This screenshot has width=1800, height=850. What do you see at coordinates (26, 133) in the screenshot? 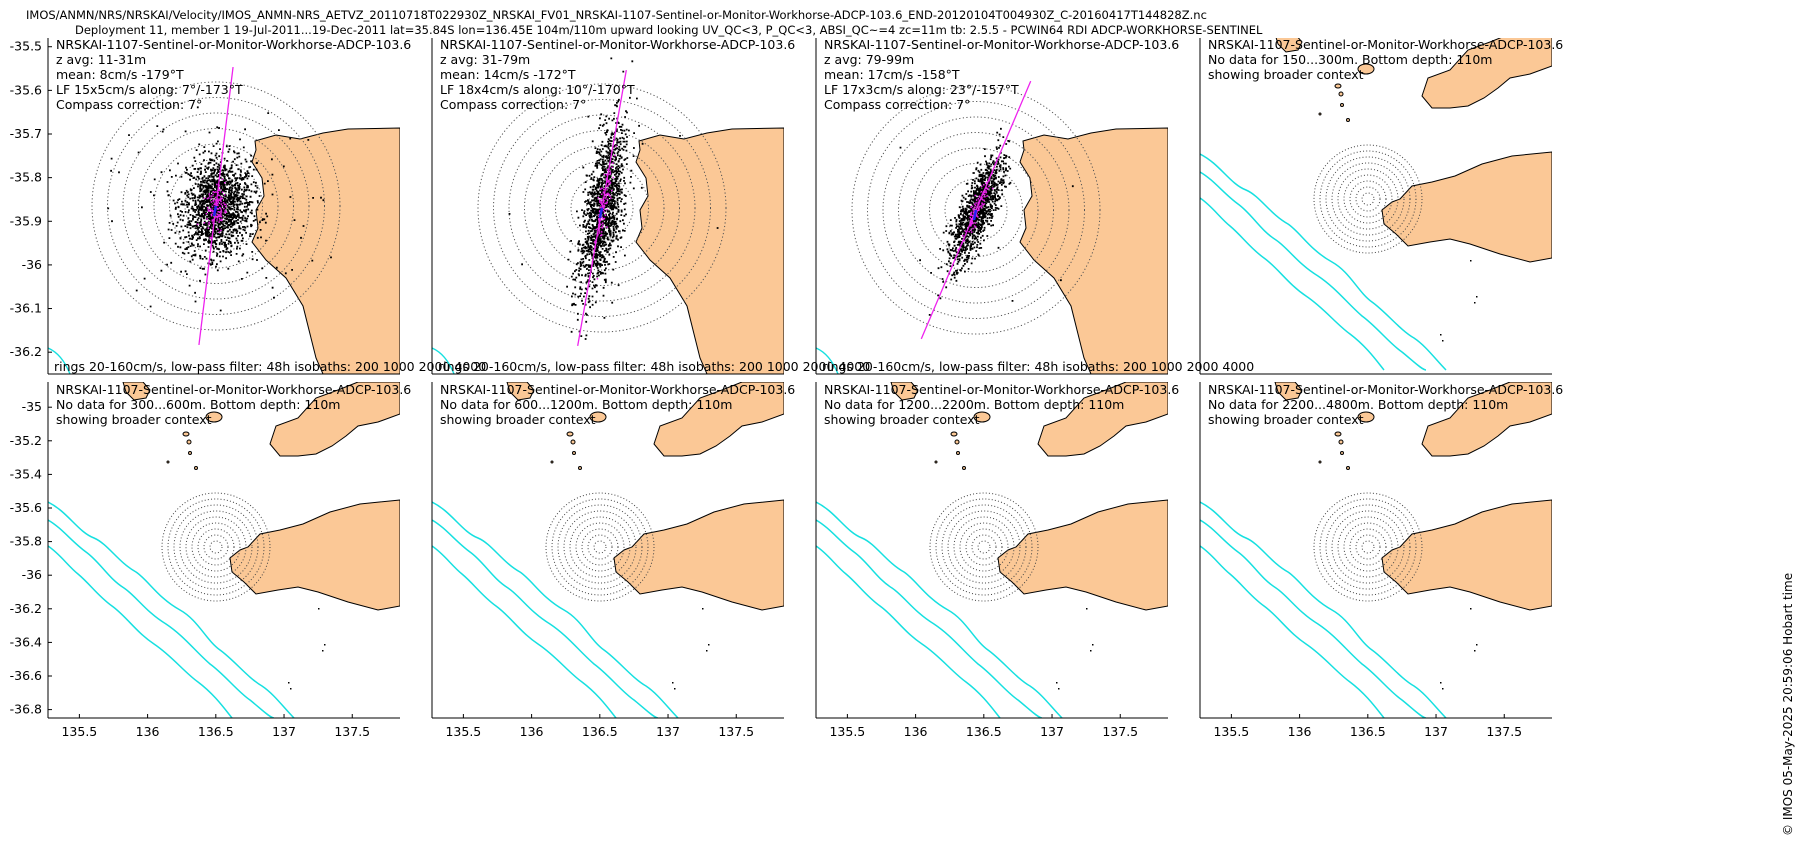
I see `y-tick-label: -35.7` at bounding box center [26, 133].